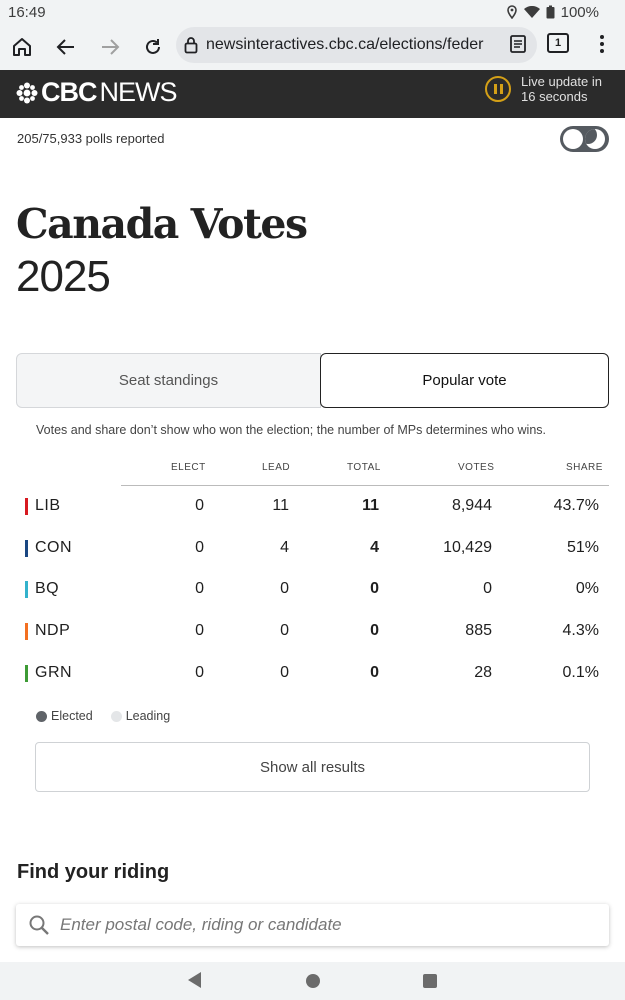 This screenshot has height=1000, width=625. What do you see at coordinates (148, 716) in the screenshot?
I see `legend-leading-label: Leading` at bounding box center [148, 716].